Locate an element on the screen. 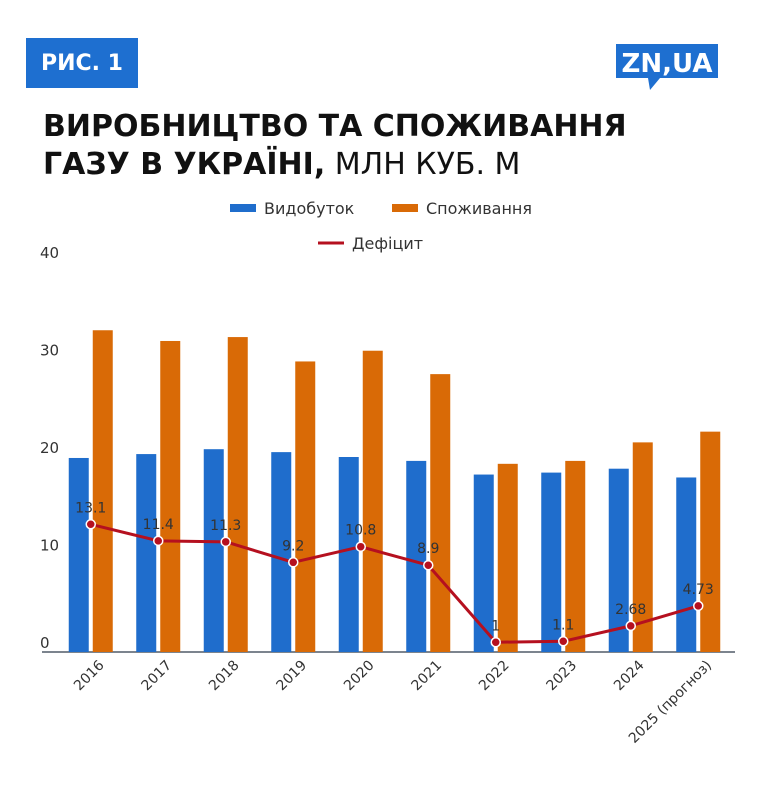 This screenshot has height=790, width=767. legend-production-label: Видобуток is located at coordinates (309, 208).